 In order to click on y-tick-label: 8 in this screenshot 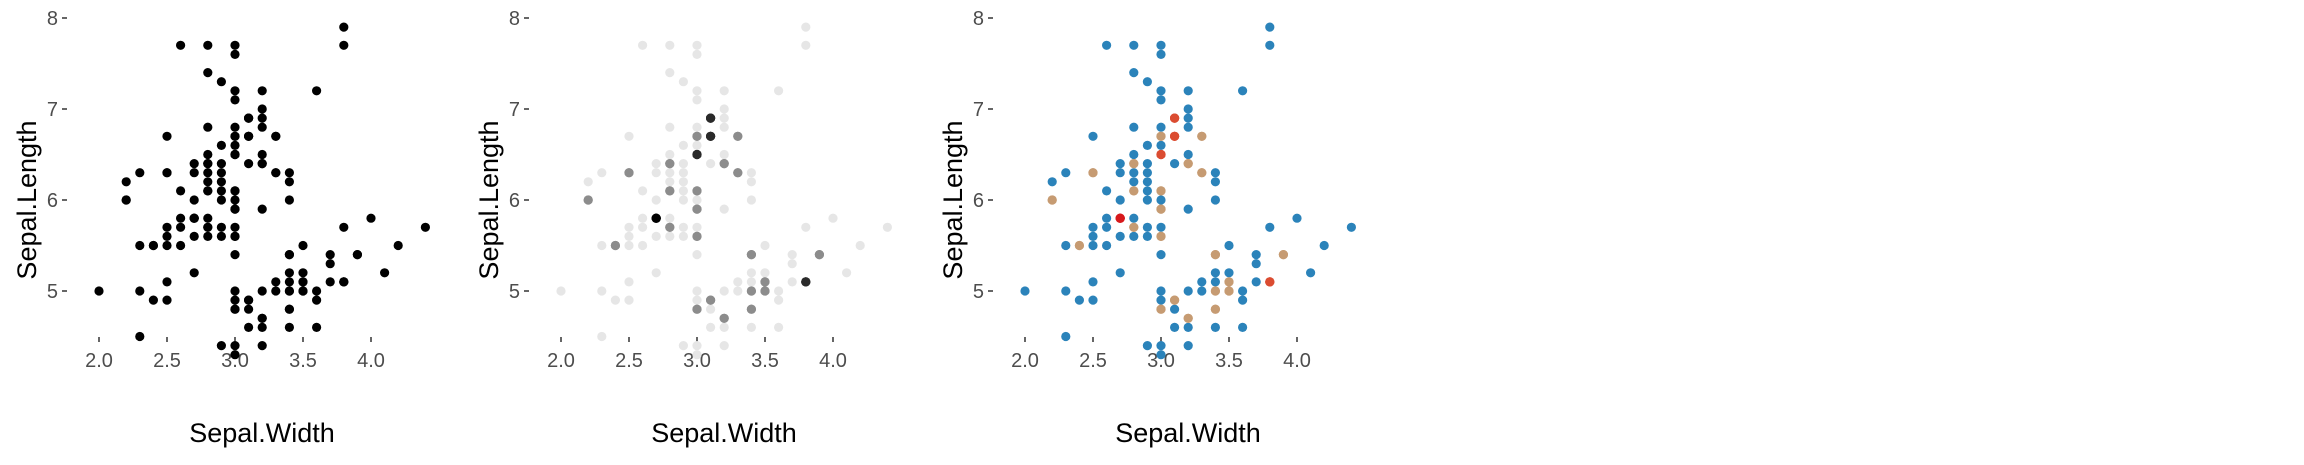, I will do `click(514, 19)`.